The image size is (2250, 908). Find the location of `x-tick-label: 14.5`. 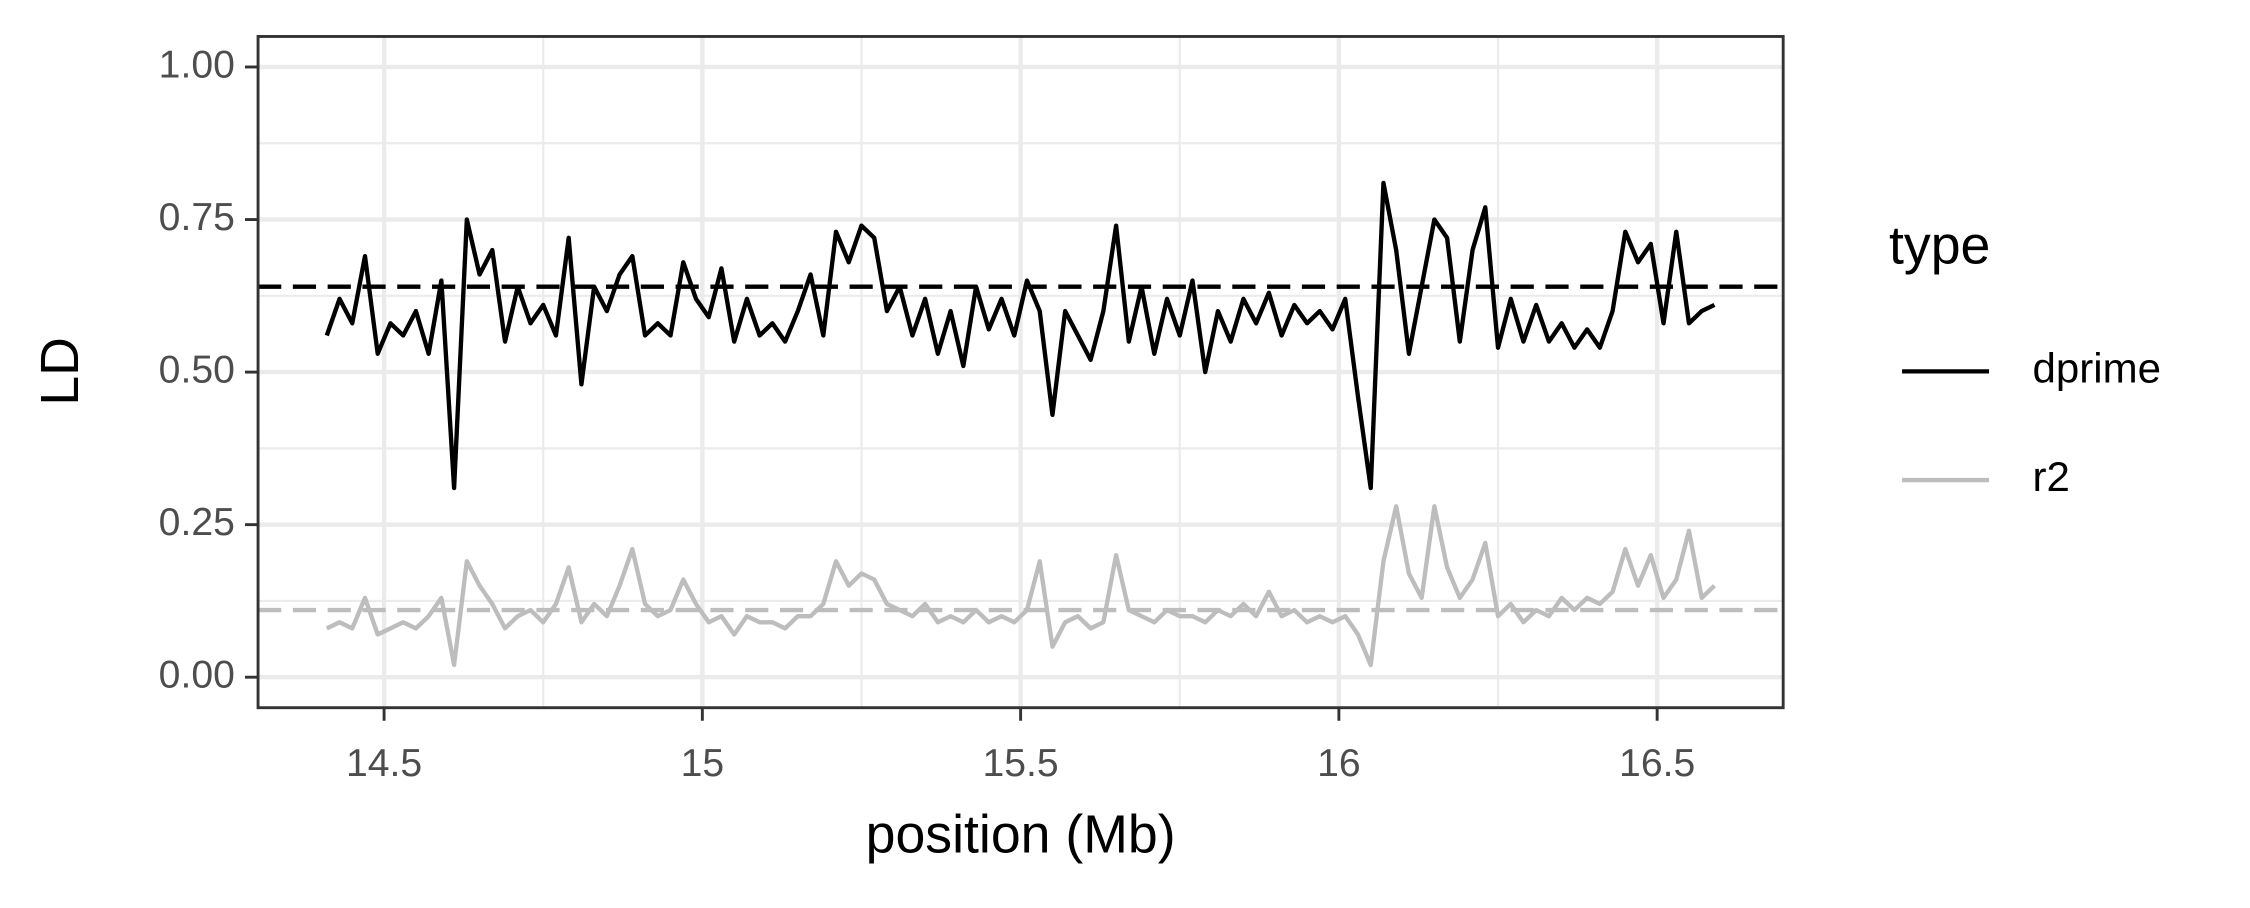

x-tick-label: 14.5 is located at coordinates (384, 763).